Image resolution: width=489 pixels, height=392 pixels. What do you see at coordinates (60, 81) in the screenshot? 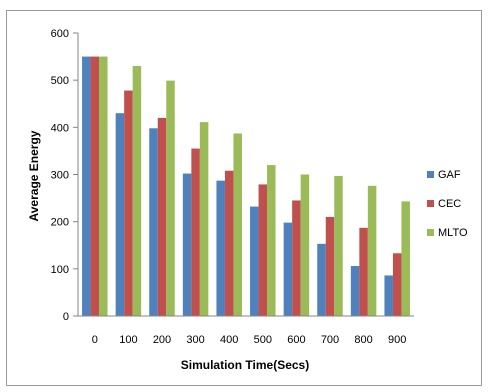
I see `y-tick-label: 500` at bounding box center [60, 81].